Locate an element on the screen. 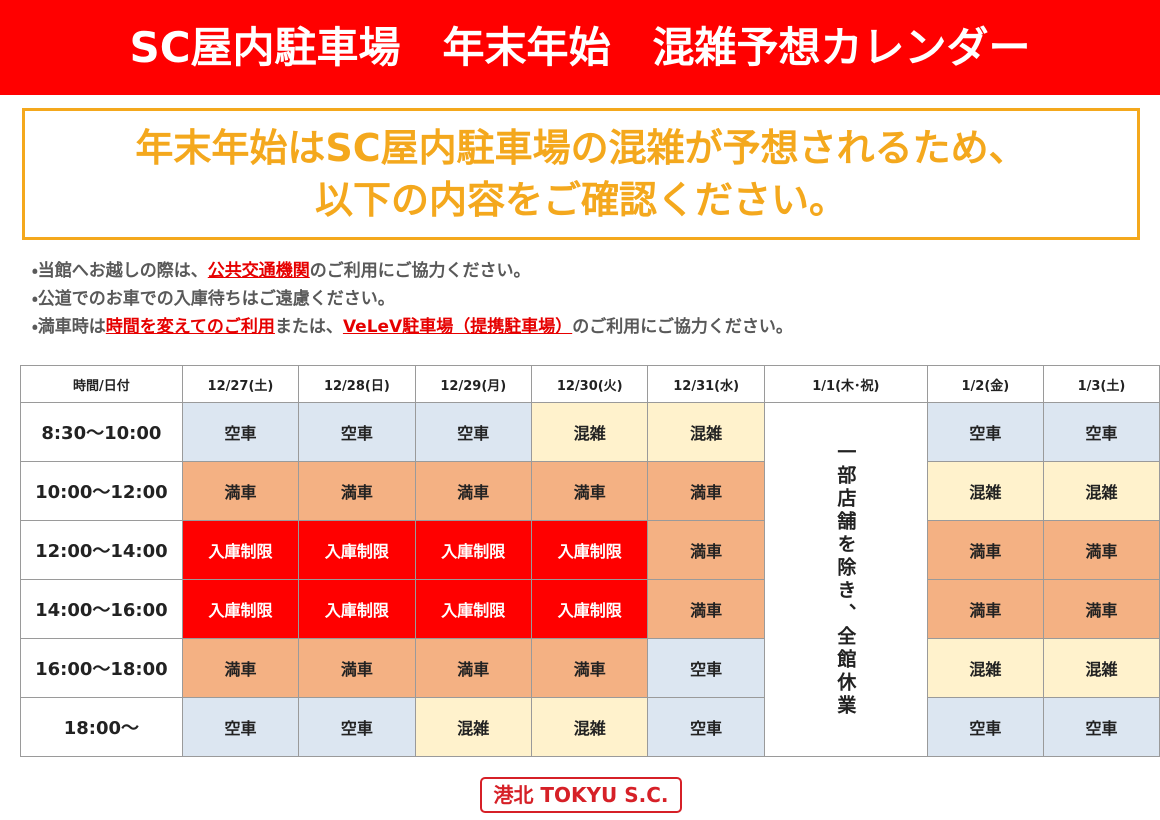  note-line: ・公道でのお車での入庫待ちはご遠慮ください。 is located at coordinates (412, 299).